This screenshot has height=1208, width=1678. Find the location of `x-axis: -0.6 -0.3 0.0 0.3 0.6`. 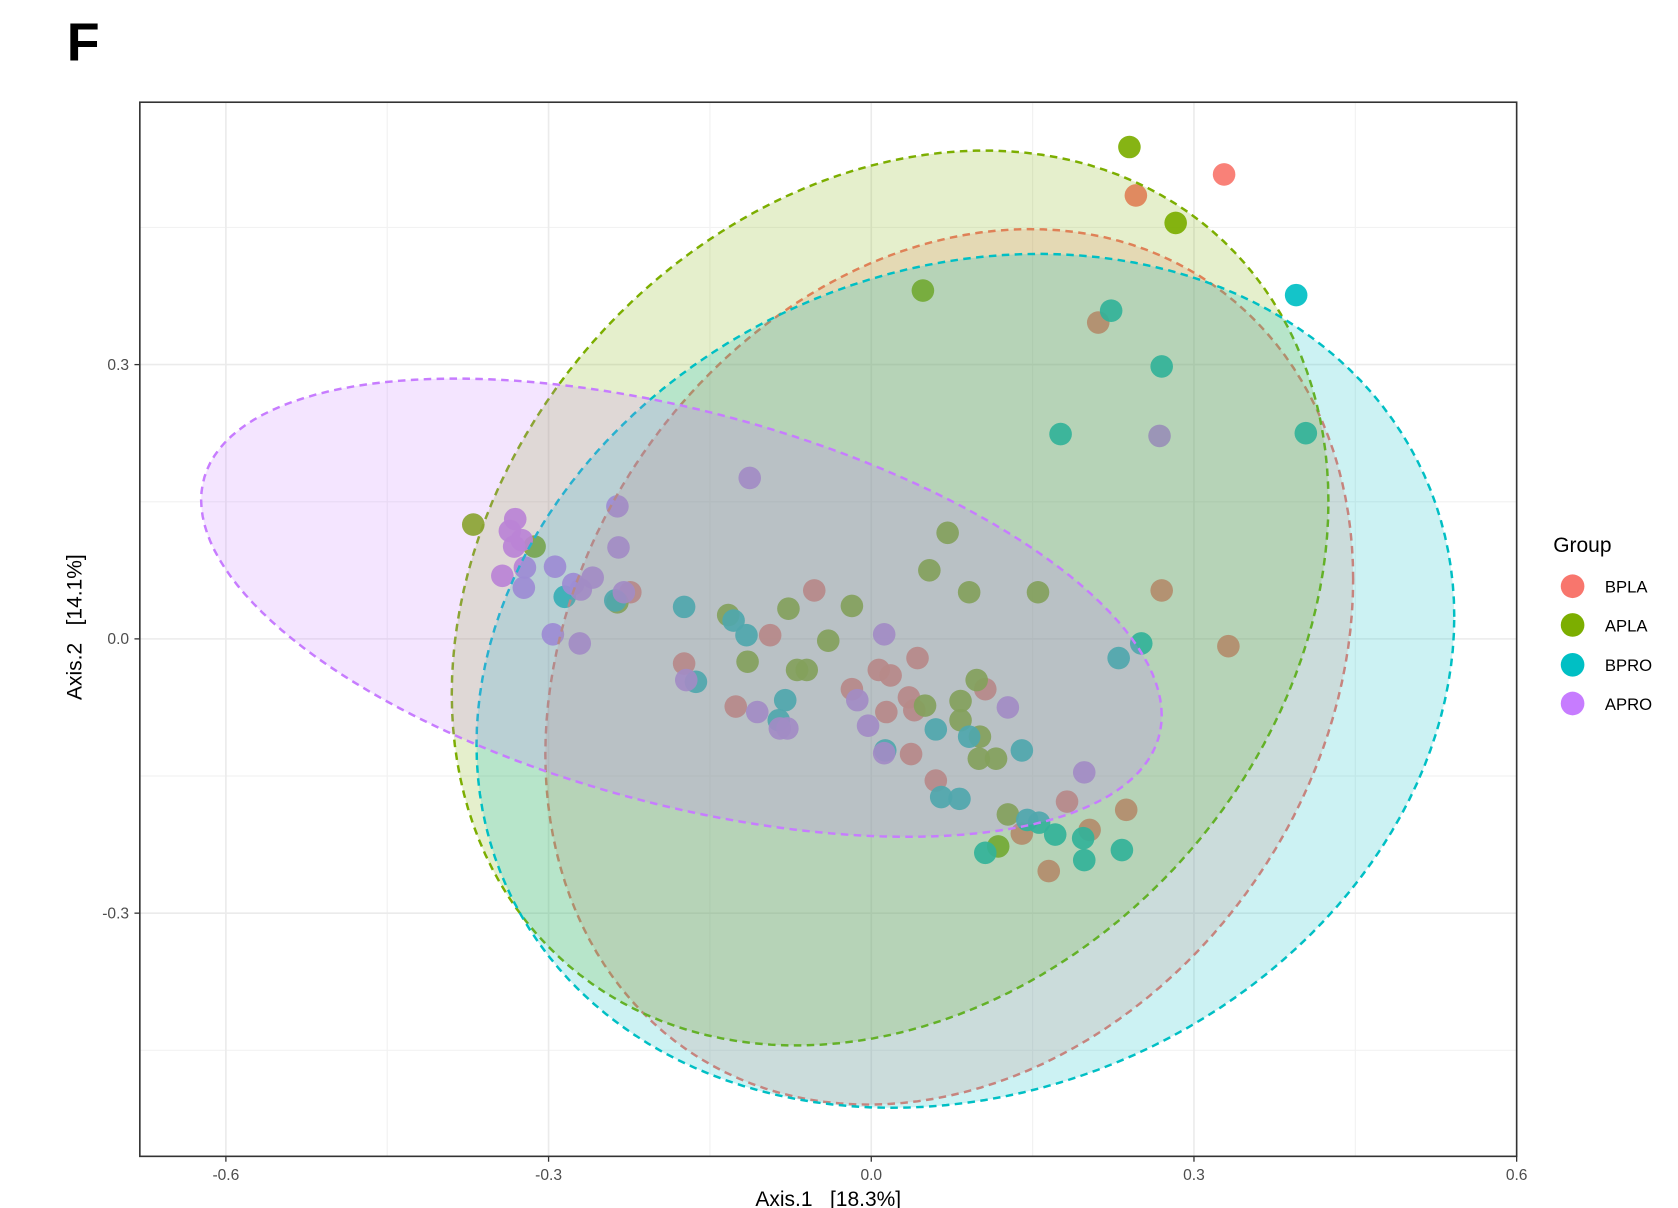

x-axis: -0.6 -0.3 0.0 0.3 0.6 is located at coordinates (869, 1170).